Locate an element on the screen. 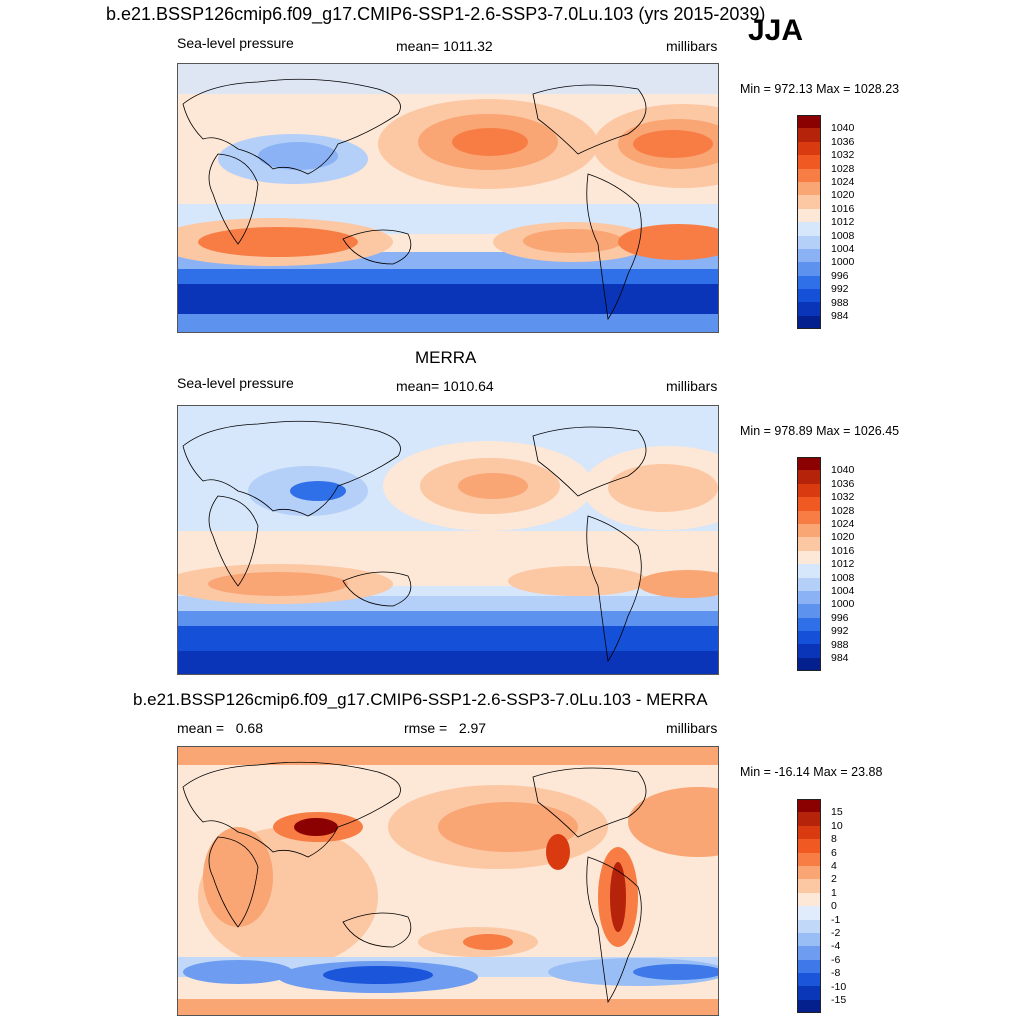 The height and width of the screenshot is (1024, 1024). panel-diff-colorbar is located at coordinates (809, 906).